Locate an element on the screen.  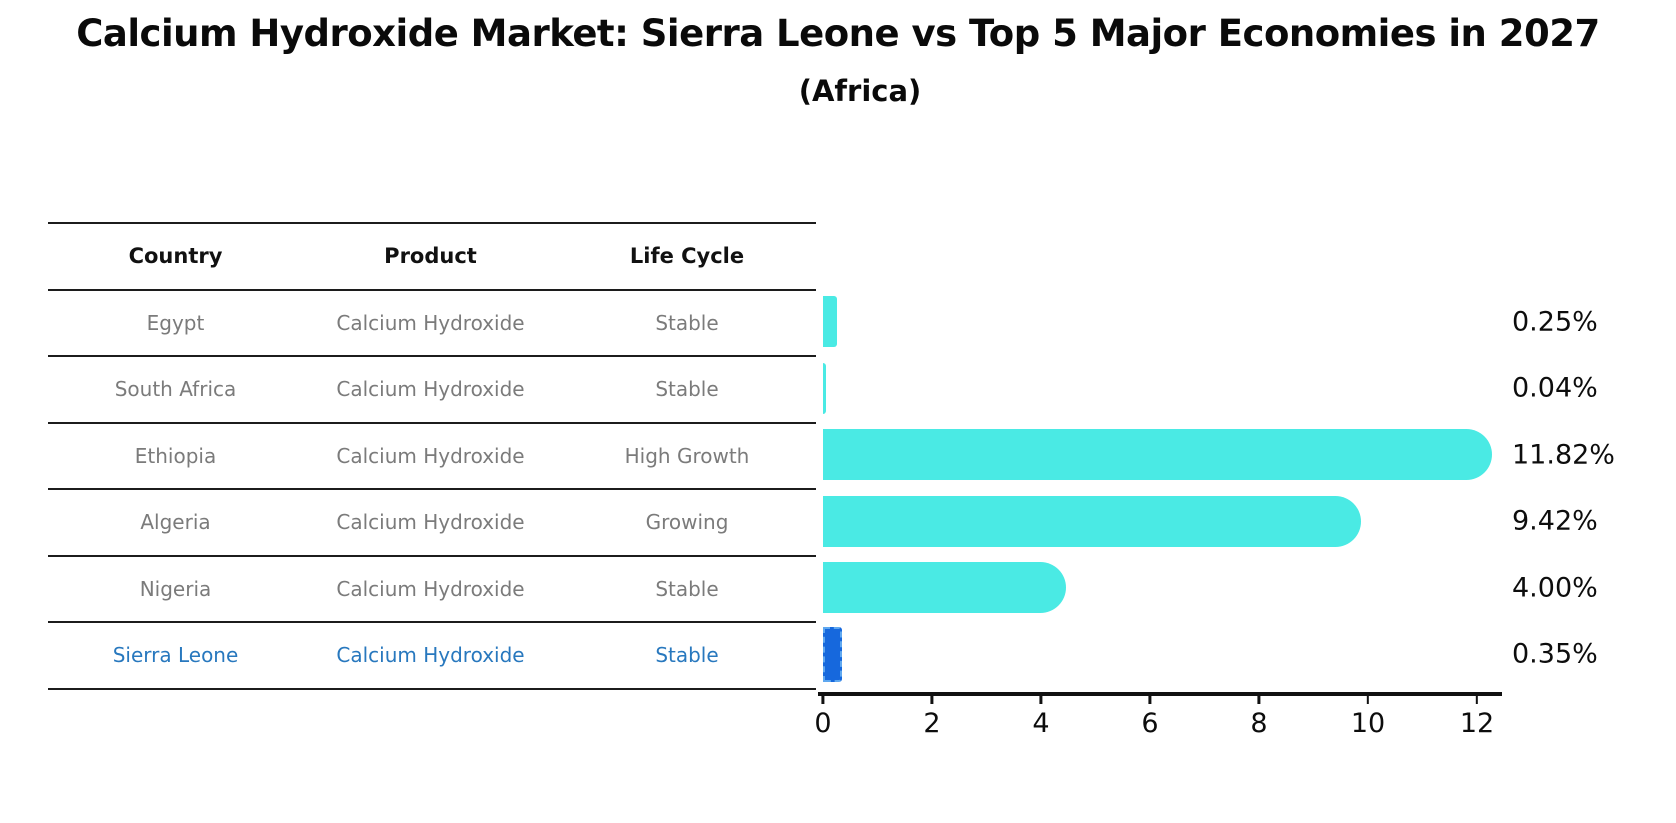
cell-life-cycle: Growing is located at coordinates (687, 522).